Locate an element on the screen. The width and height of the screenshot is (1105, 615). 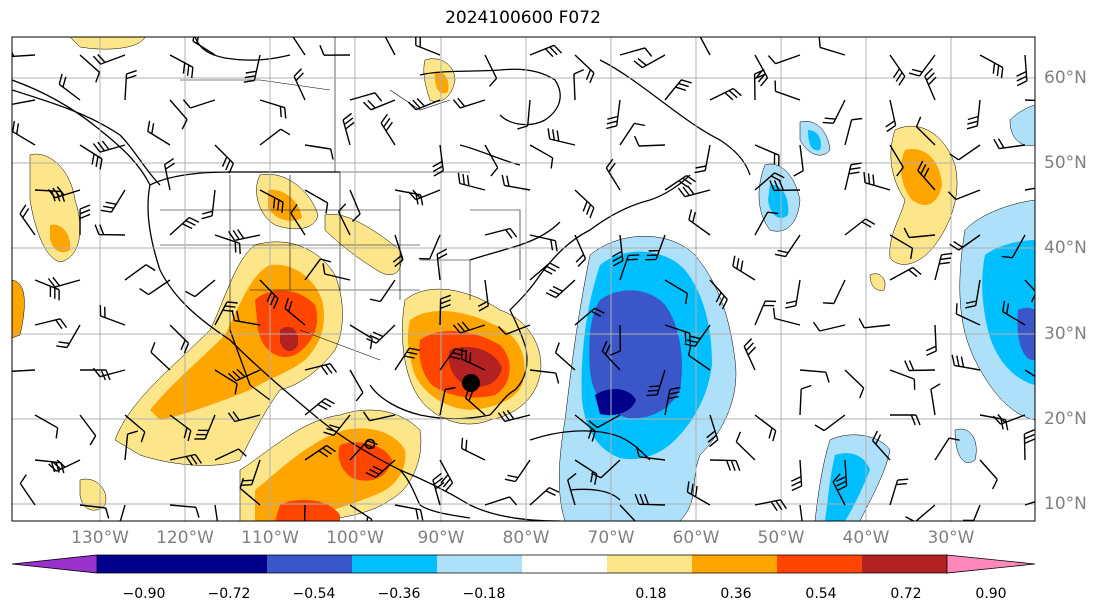
positive-anomaly-central-america is located at coordinates (250, 465).